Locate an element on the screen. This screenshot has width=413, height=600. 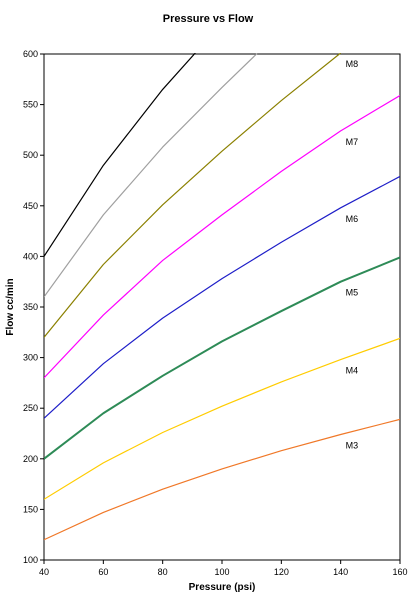
x-tick-label: 60 is located at coordinates (103, 572).